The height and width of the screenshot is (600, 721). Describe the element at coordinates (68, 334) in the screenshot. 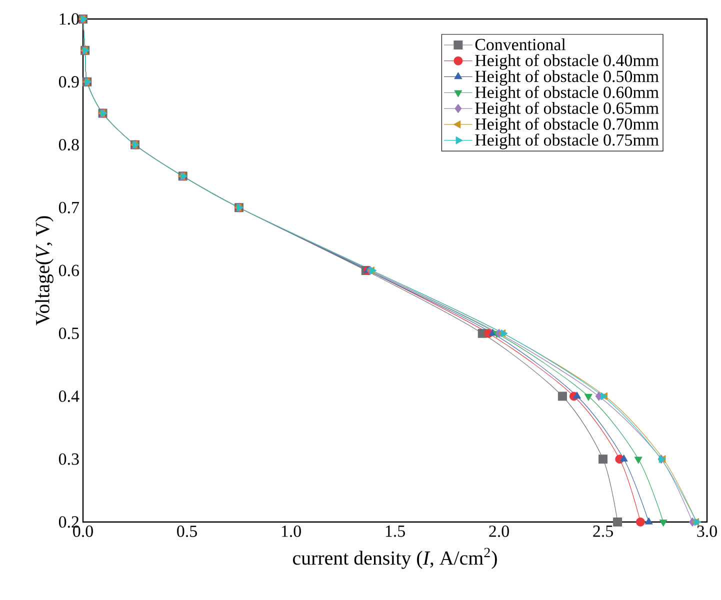

I see `y-tick-label: 0.5` at that location.